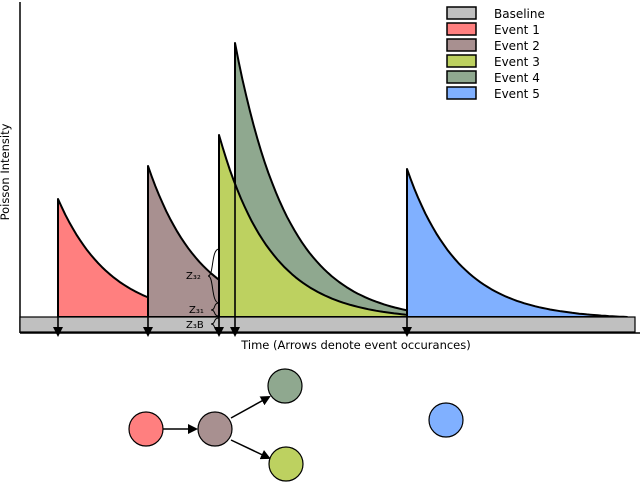 The image size is (640, 482). What do you see at coordinates (196, 310) in the screenshot?
I see `z31-label: Z₃₁` at bounding box center [196, 310].